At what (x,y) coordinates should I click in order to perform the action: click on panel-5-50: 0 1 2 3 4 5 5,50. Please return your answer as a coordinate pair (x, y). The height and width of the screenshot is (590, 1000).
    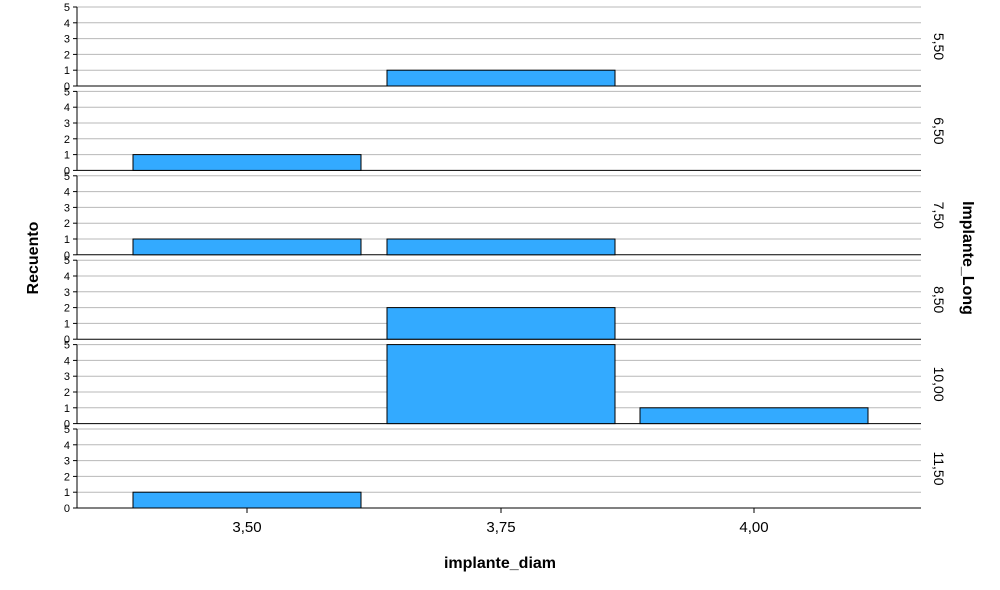
    Looking at the image, I should click on (505, 47).